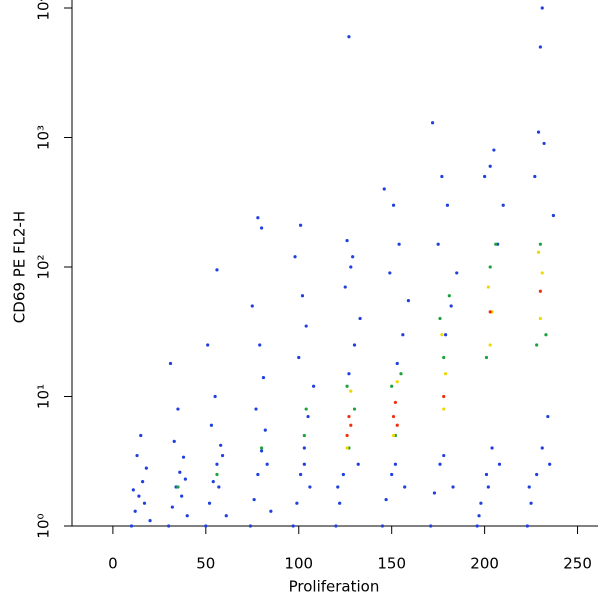 Image resolution: width=600 pixels, height=600 pixels. I want to click on y-tick-label: 10¹, so click(44, 396).